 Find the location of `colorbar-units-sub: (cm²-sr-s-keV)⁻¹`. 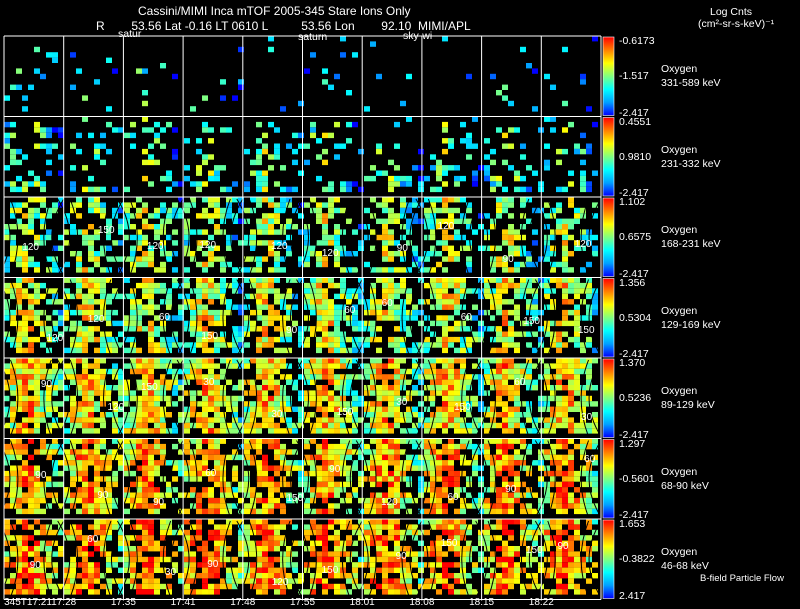

colorbar-units-sub: (cm²-sr-s-keV)⁻¹ is located at coordinates (736, 24).